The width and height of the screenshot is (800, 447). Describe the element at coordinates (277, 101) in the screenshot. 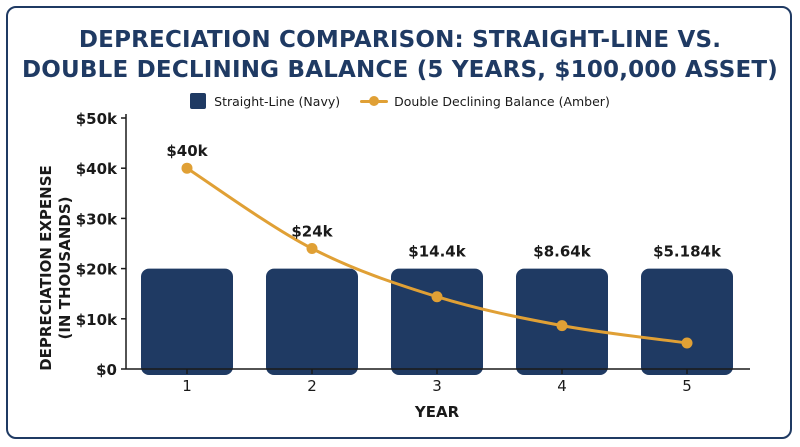

I see `legend-label-straight-line: Straight-Line (Navy)` at that location.